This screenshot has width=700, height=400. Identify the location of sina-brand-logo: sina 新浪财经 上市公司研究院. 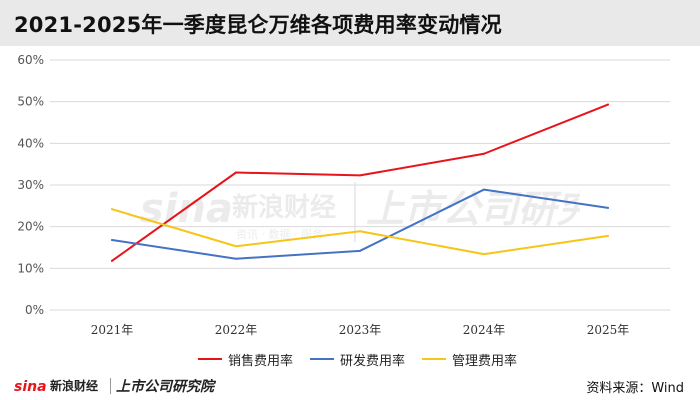
(115, 386).